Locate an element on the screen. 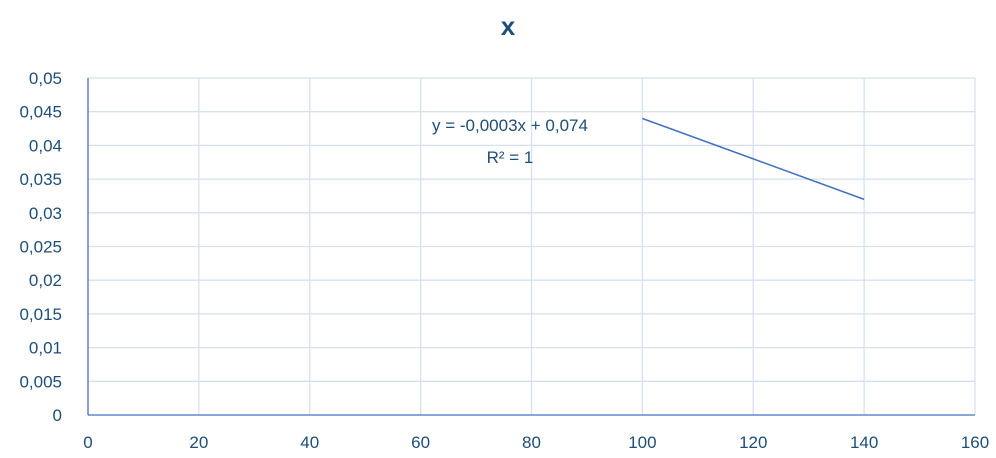 Image resolution: width=996 pixels, height=458 pixels. x-tick-label: 140 is located at coordinates (864, 442).